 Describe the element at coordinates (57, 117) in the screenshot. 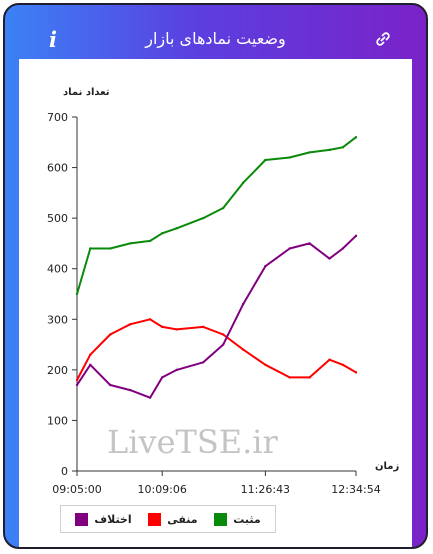

I see `y-tick-label: 700` at that location.